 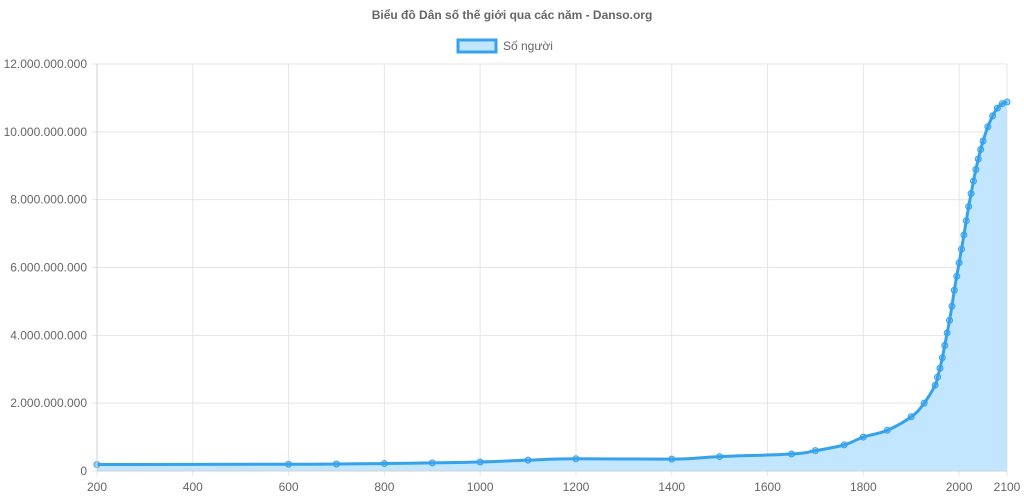 I want to click on x-tick-label: 1600, so click(x=767, y=487).